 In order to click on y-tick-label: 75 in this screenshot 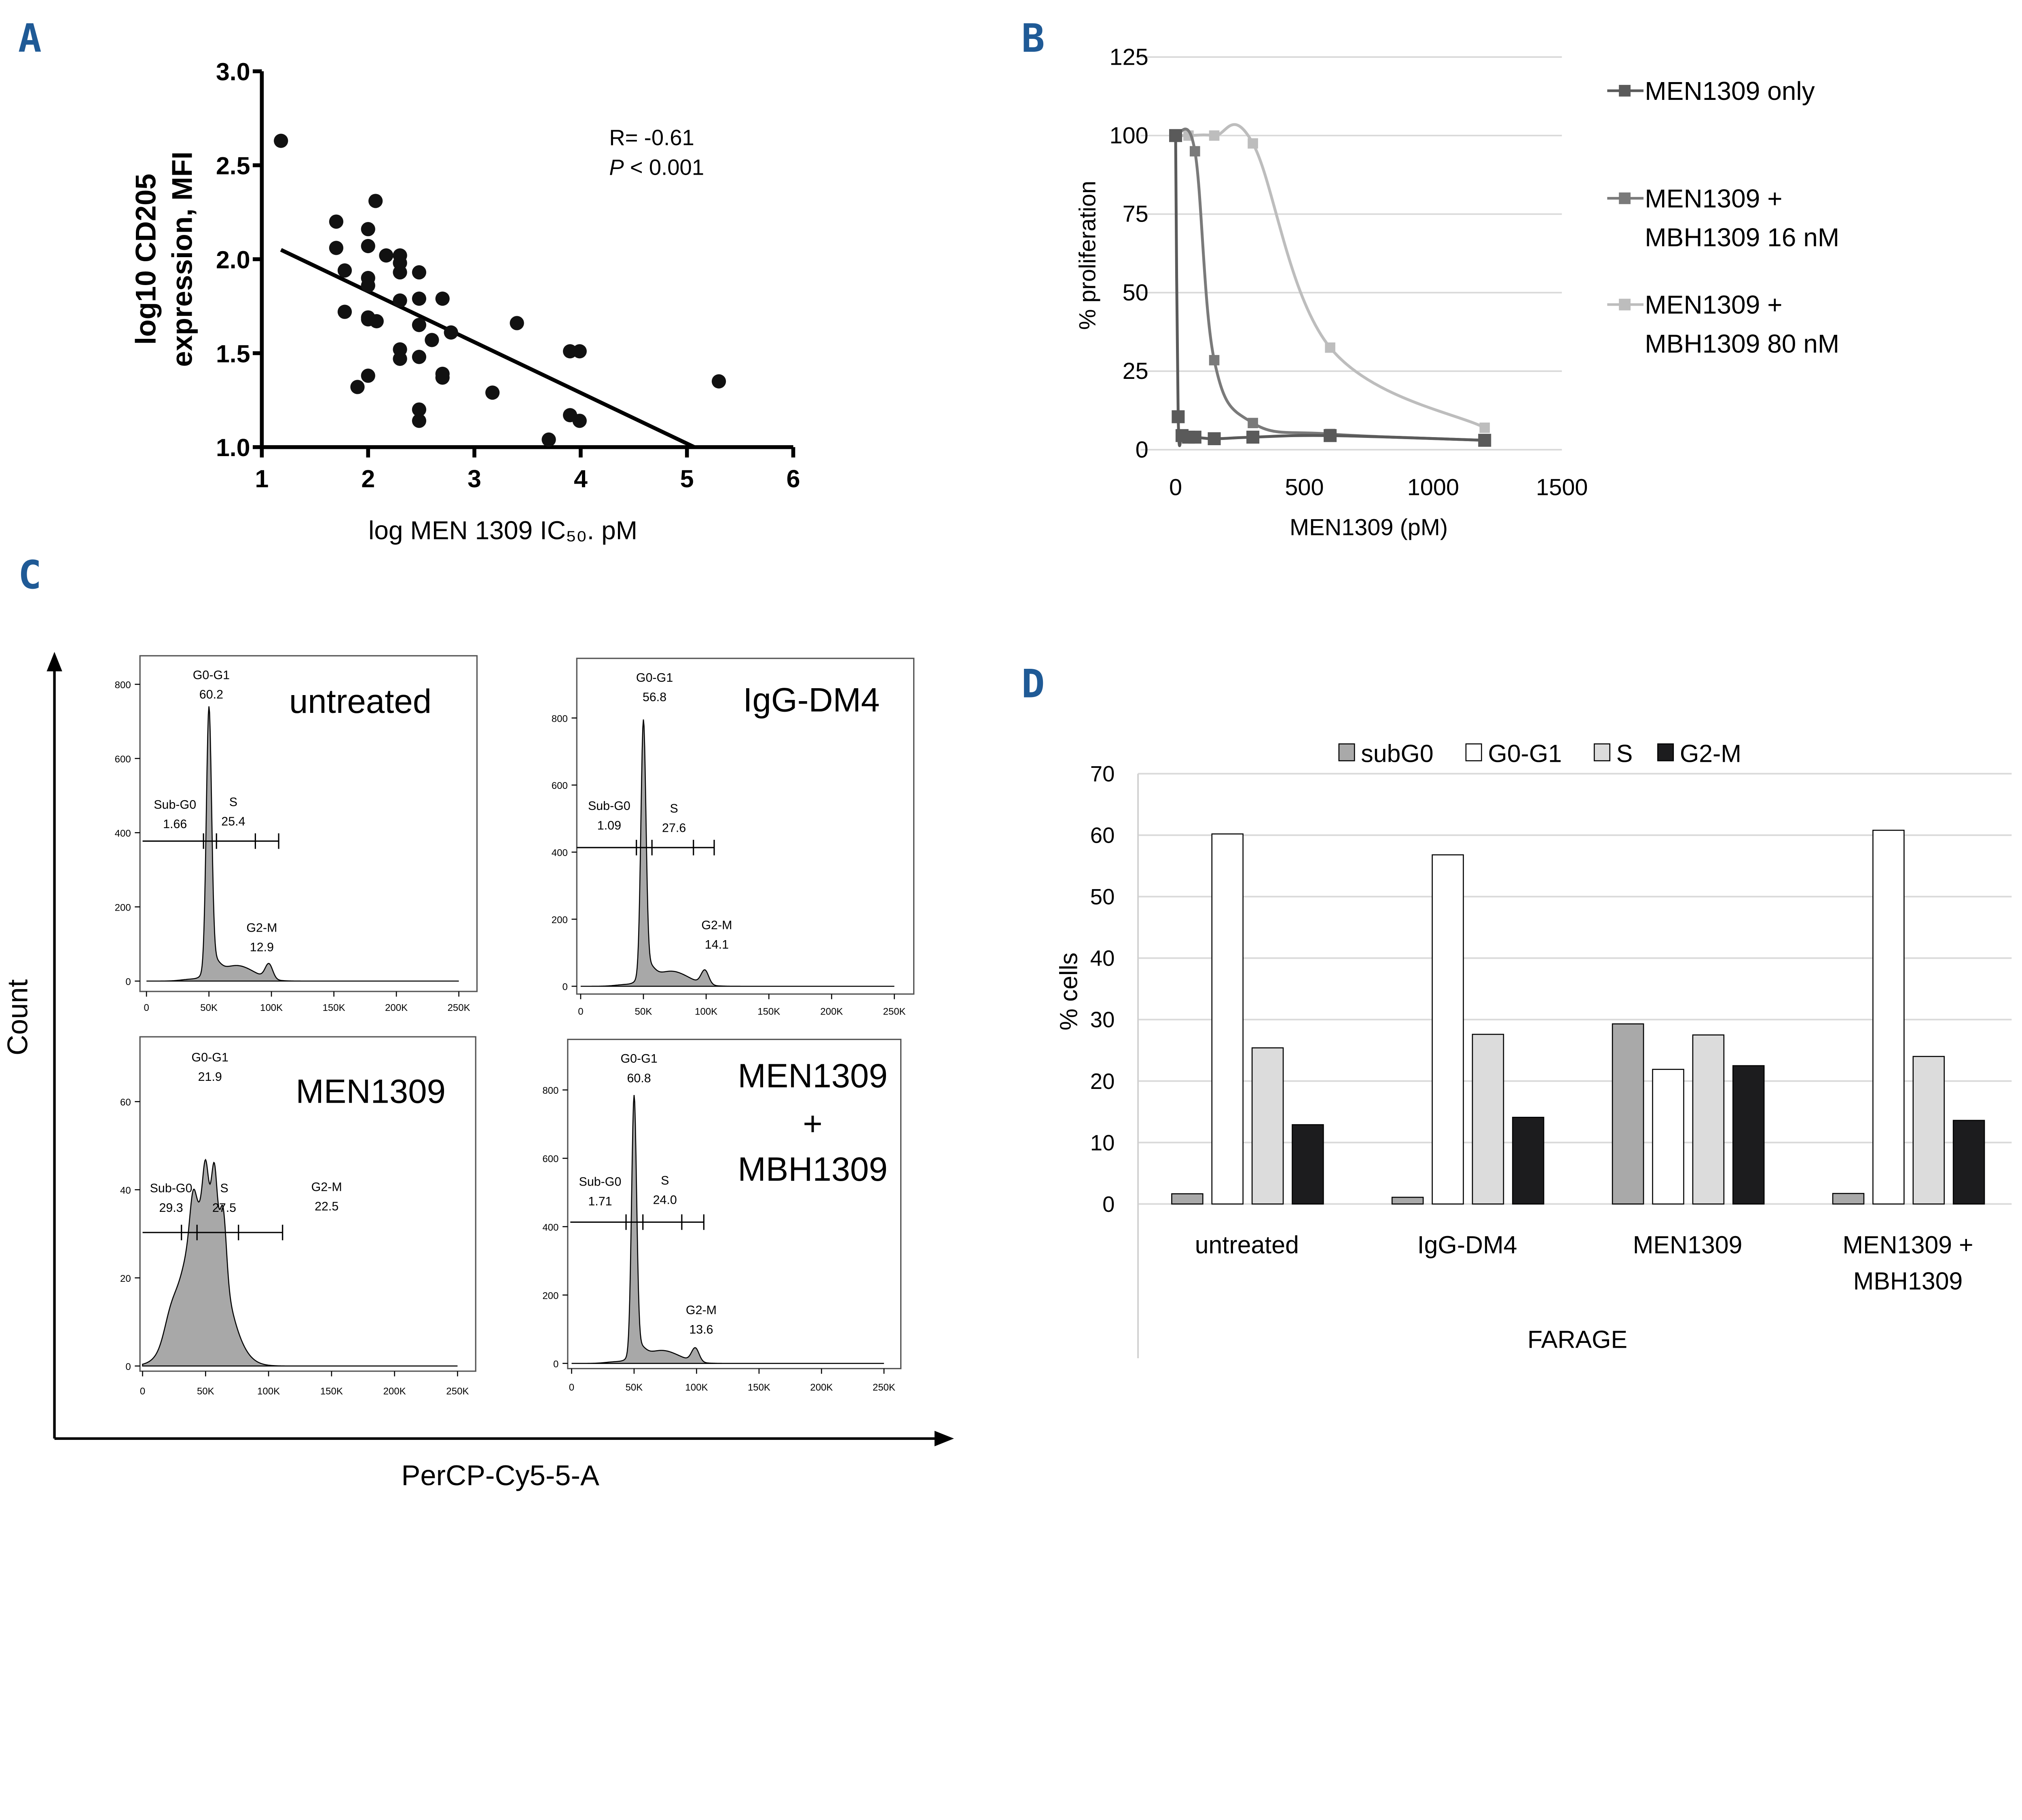, I will do `click(1135, 214)`.